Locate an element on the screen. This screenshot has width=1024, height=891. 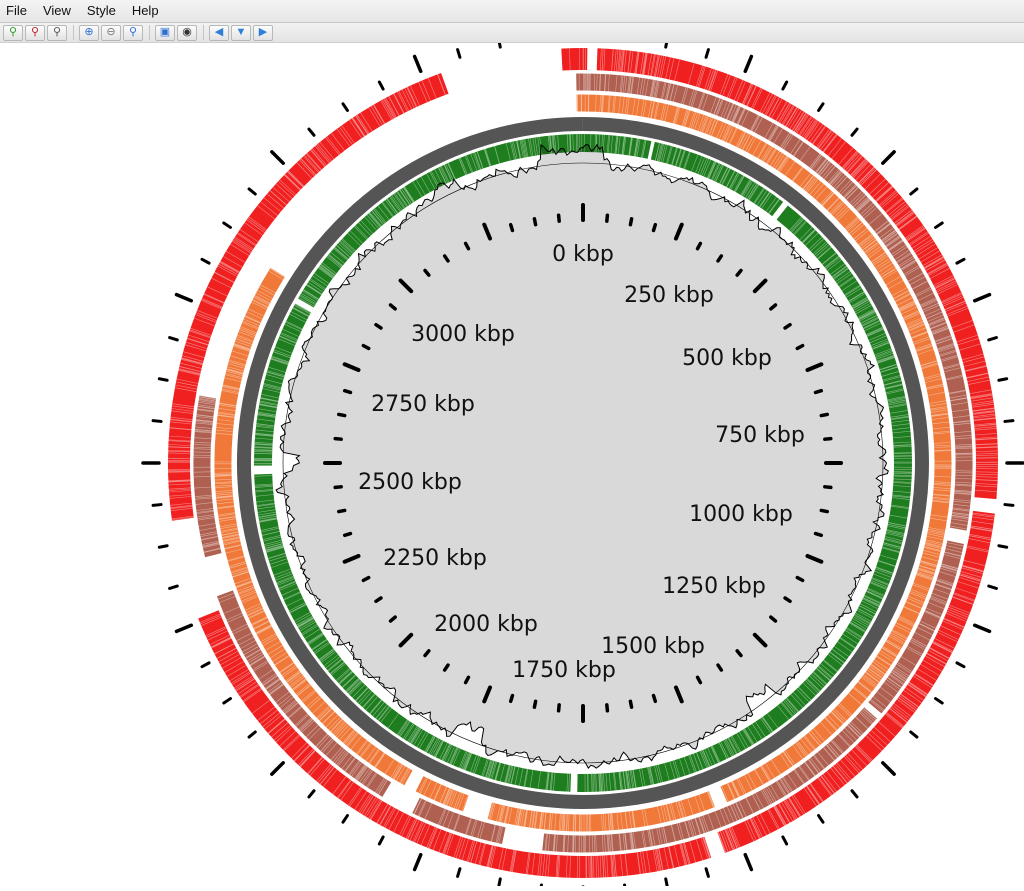
menu-bar: File View Style Help is located at coordinates (512, 11).